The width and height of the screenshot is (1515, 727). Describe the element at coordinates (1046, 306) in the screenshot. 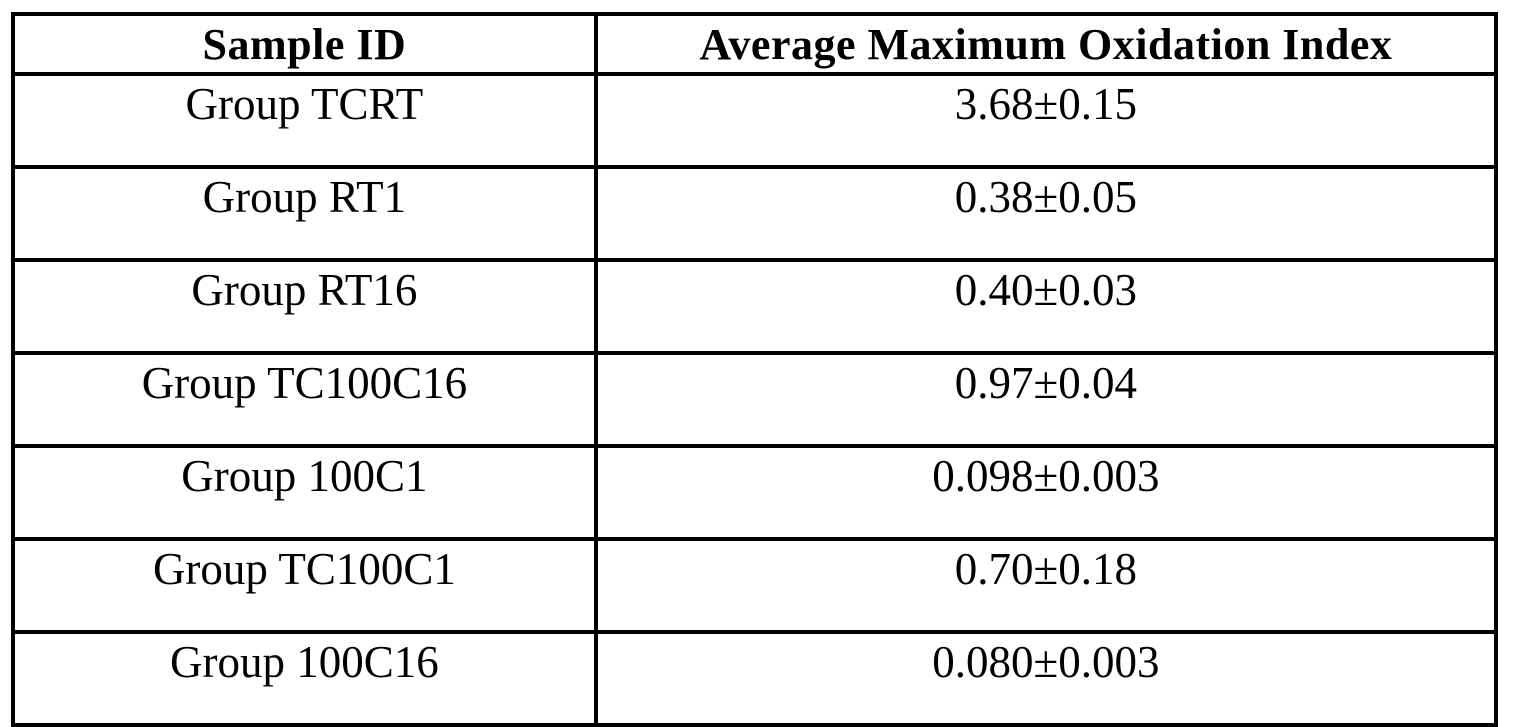

I see `value-cell: 0.40±0.03` at that location.